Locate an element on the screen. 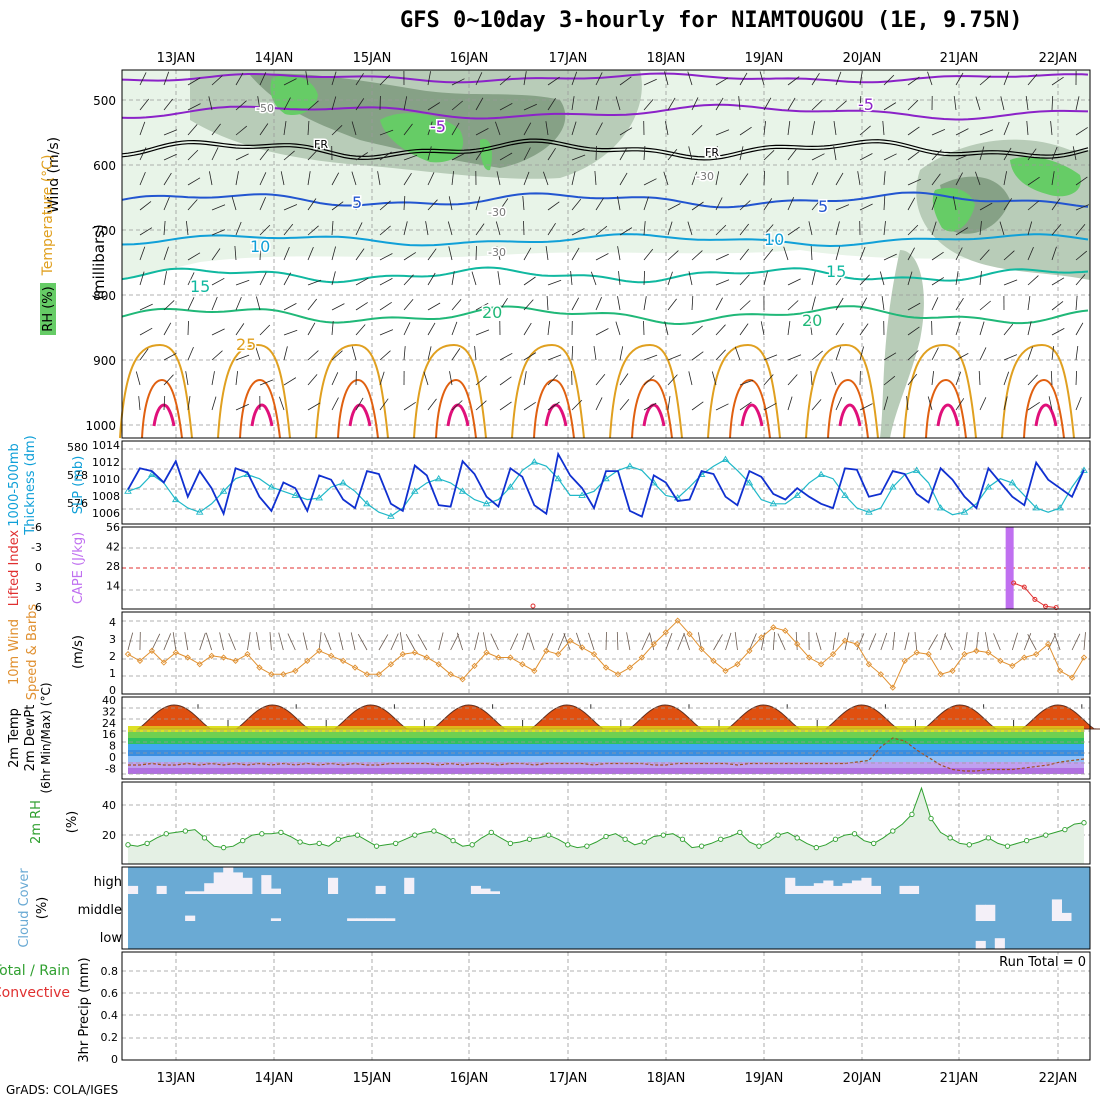 Image resolution: width=1100 pixels, height=1104 pixels. bottom-date-label: 18JAN is located at coordinates (666, 1078).